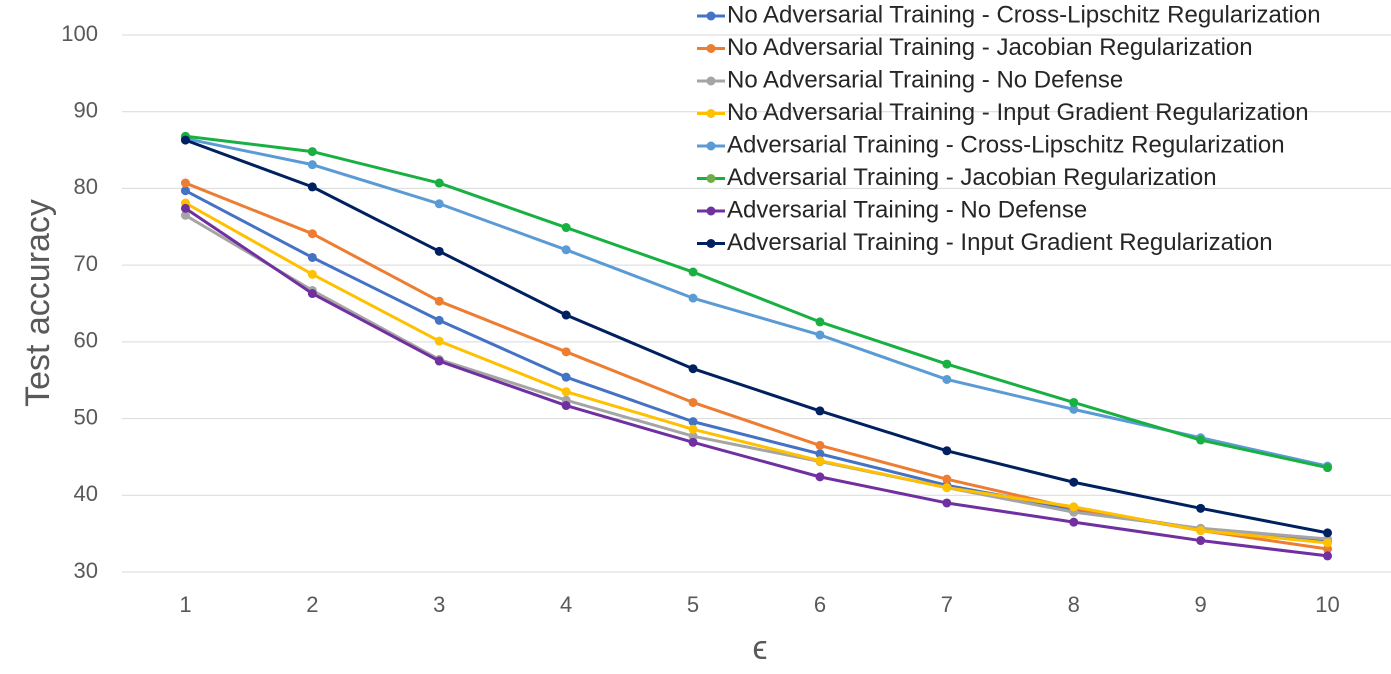  I want to click on y-tick-label: 90, so click(86, 110).